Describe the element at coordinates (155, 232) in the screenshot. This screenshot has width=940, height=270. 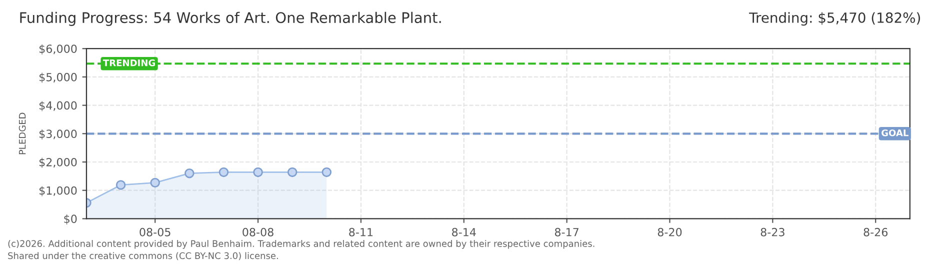
I see `x-tick-label: 08-05` at that location.